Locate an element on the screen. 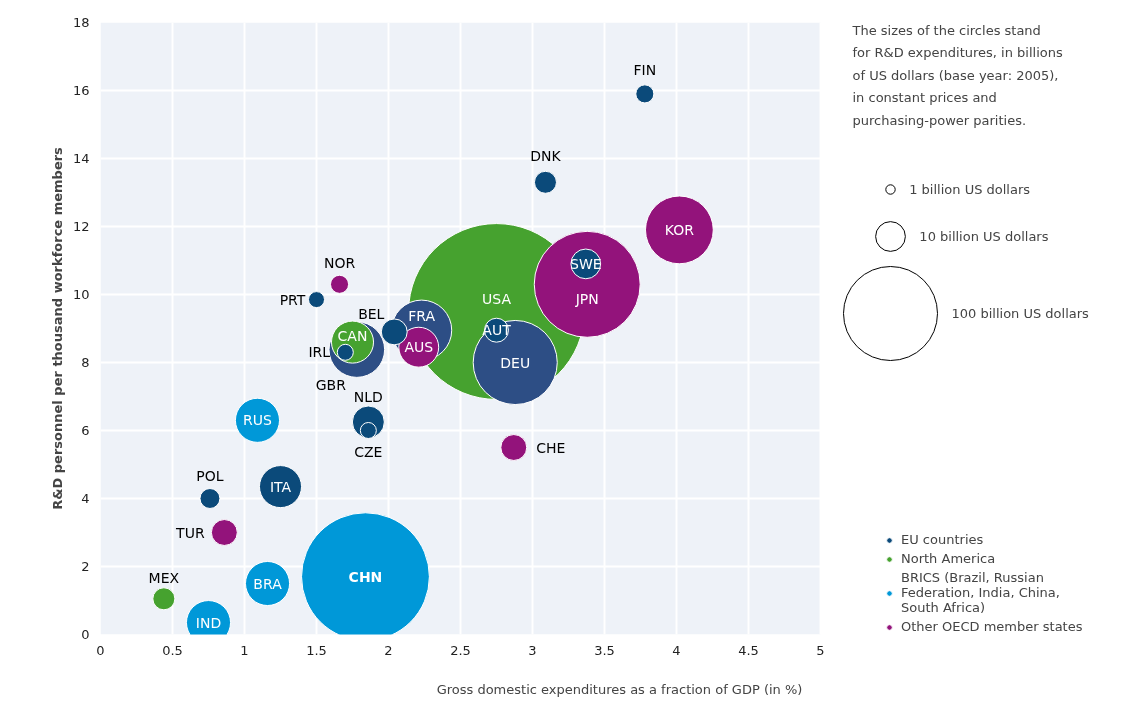  y-tick-label: 6 is located at coordinates (85, 430).